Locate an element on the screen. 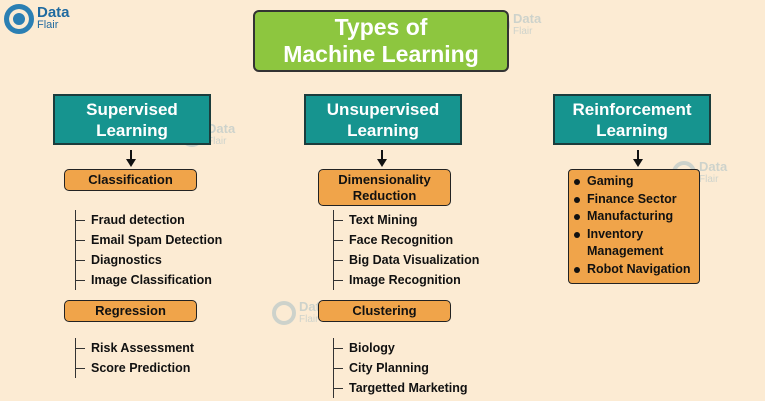 Image resolution: width=765 pixels, height=401 pixels. list-item: Risk Assessment is located at coordinates (135, 348).